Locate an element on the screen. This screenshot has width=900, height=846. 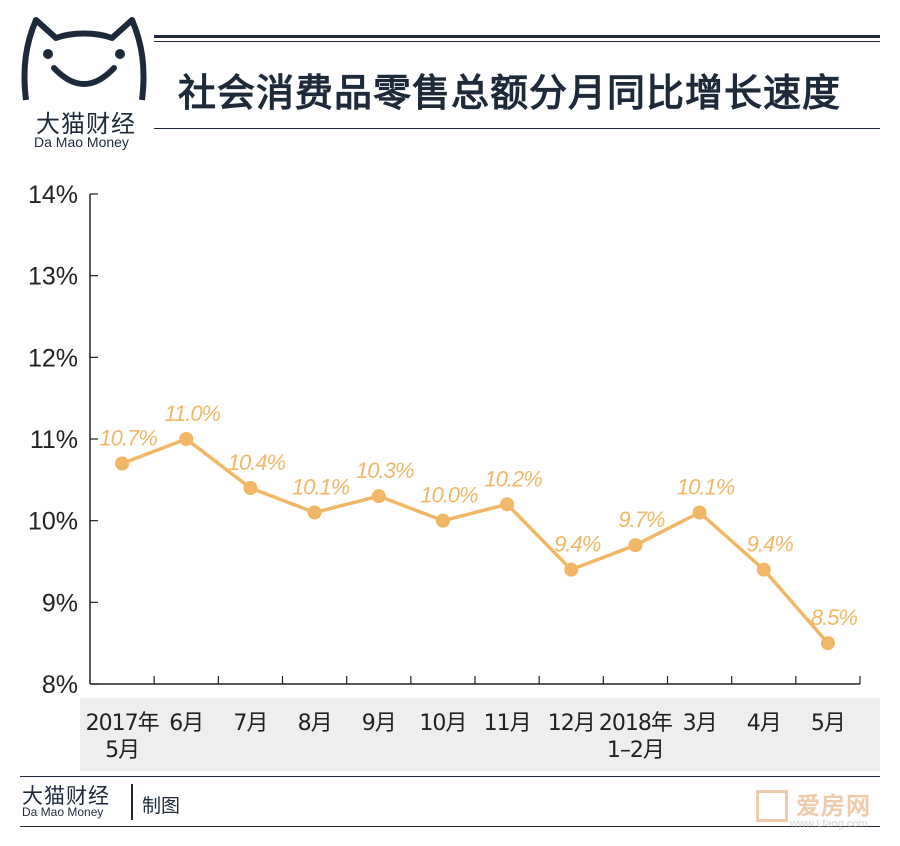
footer-brand-cn: 大猫财经 is located at coordinates (66, 796).